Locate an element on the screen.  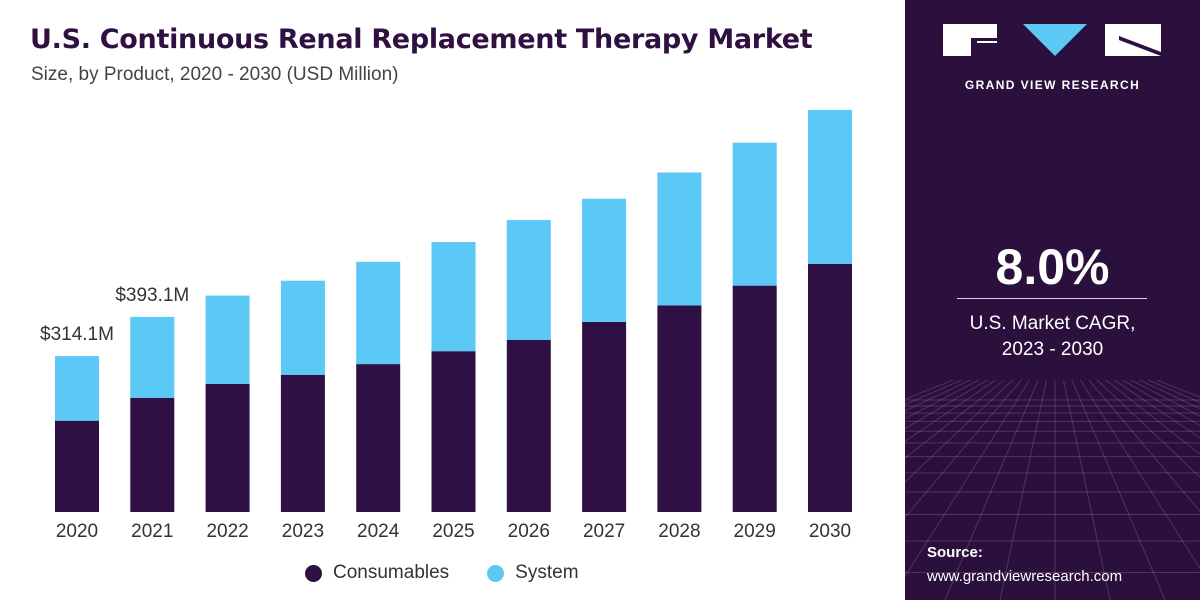
bar-consumables-2025 is located at coordinates (453, 431).